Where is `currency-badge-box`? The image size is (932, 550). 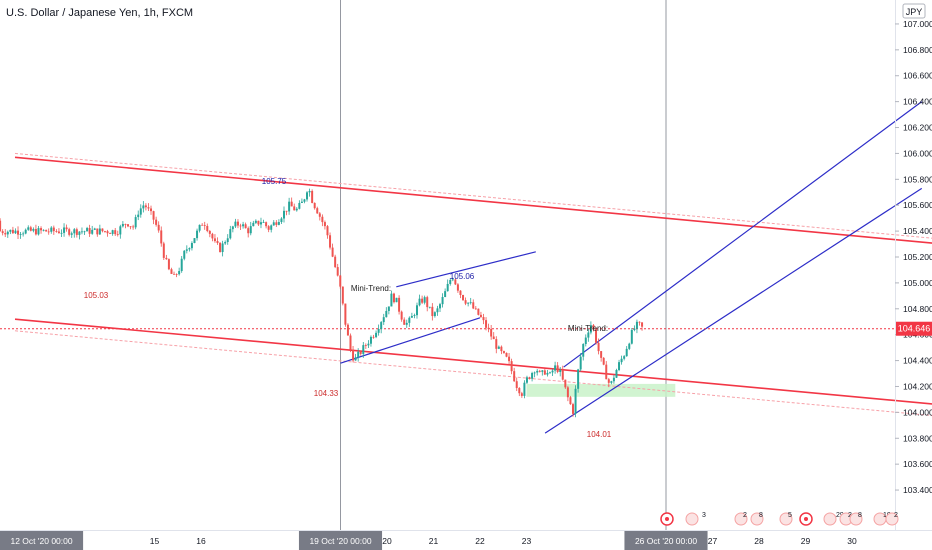 currency-badge-box is located at coordinates (914, 11).